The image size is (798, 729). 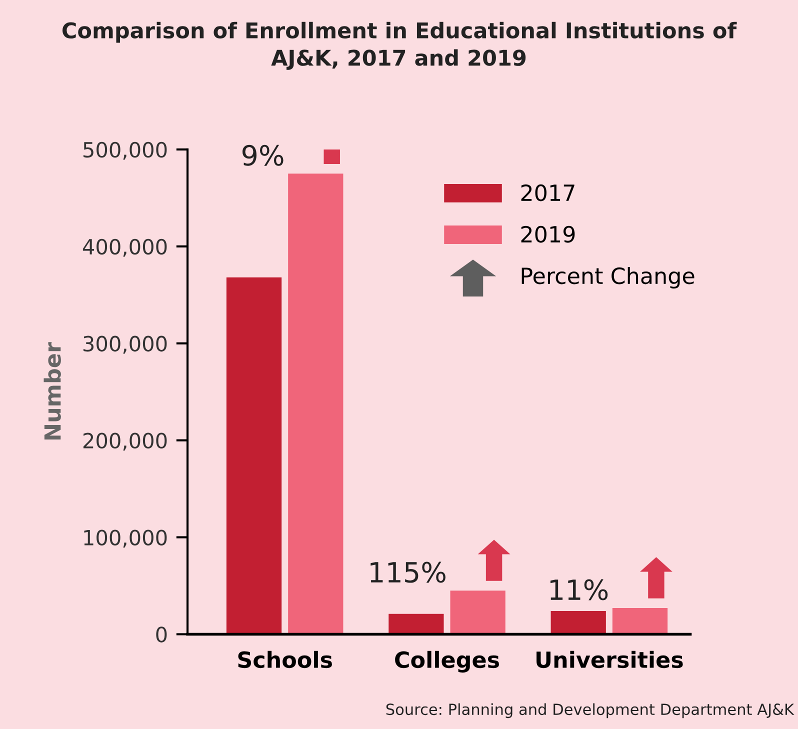 What do you see at coordinates (263, 155) in the screenshot?
I see `annotation: 9%` at bounding box center [263, 155].